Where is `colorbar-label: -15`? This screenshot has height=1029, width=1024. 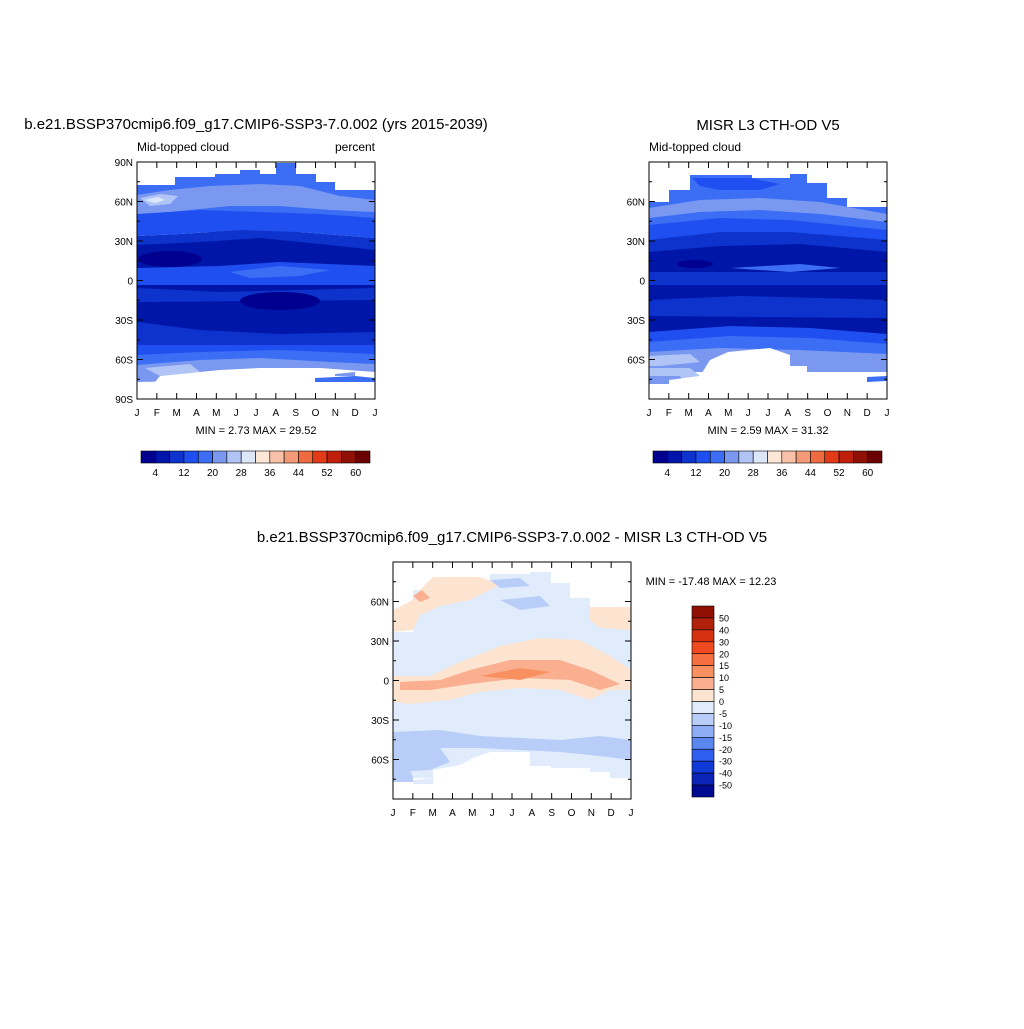
colorbar-label: -15 is located at coordinates (725, 738).